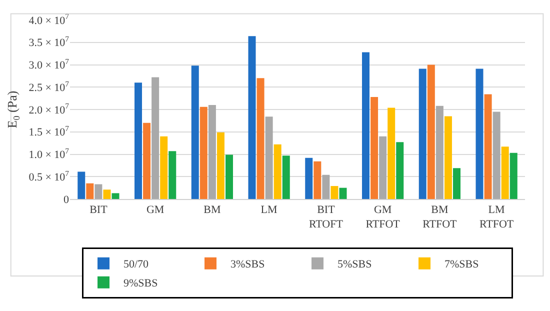 The height and width of the screenshot is (311, 550). What do you see at coordinates (461, 264) in the screenshot?
I see `legend-label: 7%SBS` at bounding box center [461, 264].